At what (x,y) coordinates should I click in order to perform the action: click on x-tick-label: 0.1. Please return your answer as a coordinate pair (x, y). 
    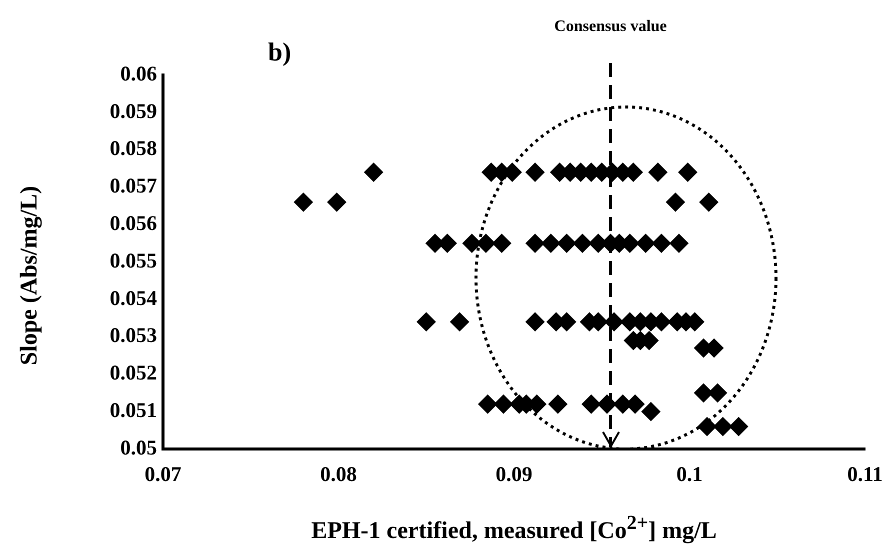
    Looking at the image, I should click on (689, 474).